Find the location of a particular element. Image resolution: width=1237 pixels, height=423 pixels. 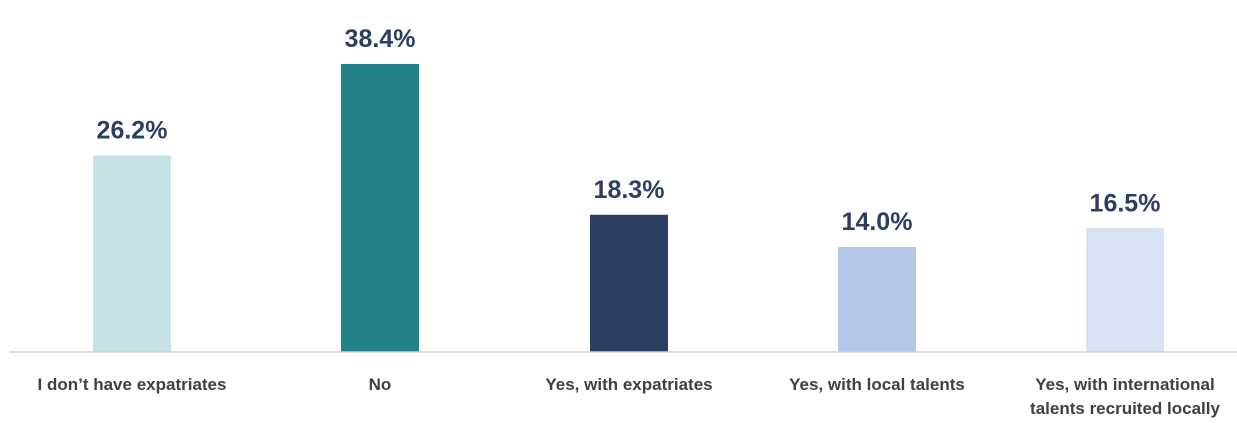

category-label-0: I don’t have expatriates is located at coordinates (132, 384).